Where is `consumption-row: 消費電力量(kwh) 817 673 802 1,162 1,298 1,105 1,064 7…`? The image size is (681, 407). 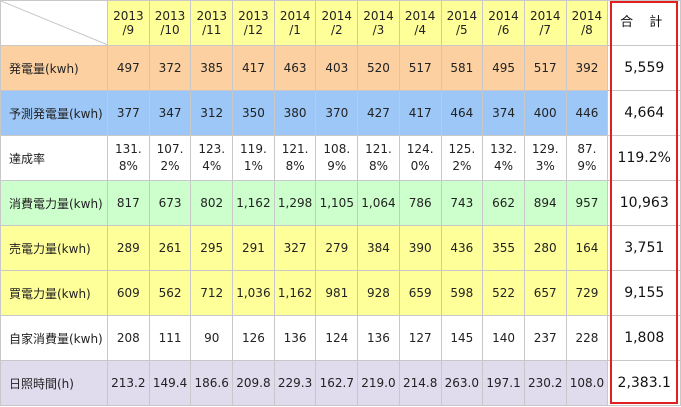 consumption-row: 消費電力量(kwh) 817 673 802 1,162 1,298 1,105 1,064 7… is located at coordinates (340, 203).